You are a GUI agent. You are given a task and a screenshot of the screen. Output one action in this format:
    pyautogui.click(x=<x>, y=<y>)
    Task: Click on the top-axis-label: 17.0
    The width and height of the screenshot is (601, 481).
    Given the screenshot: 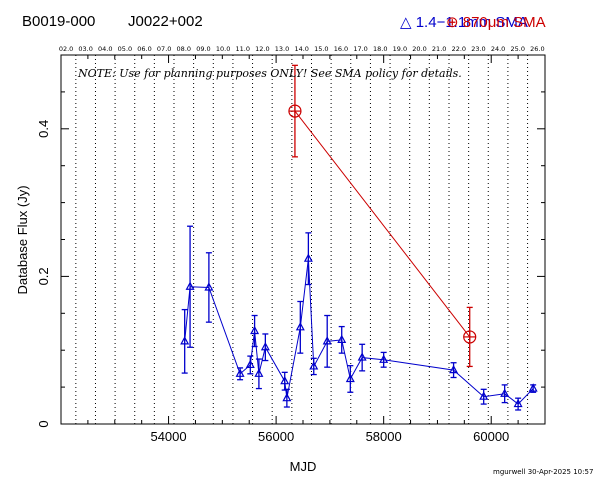 What is the action you would take?
    pyautogui.click(x=360, y=49)
    